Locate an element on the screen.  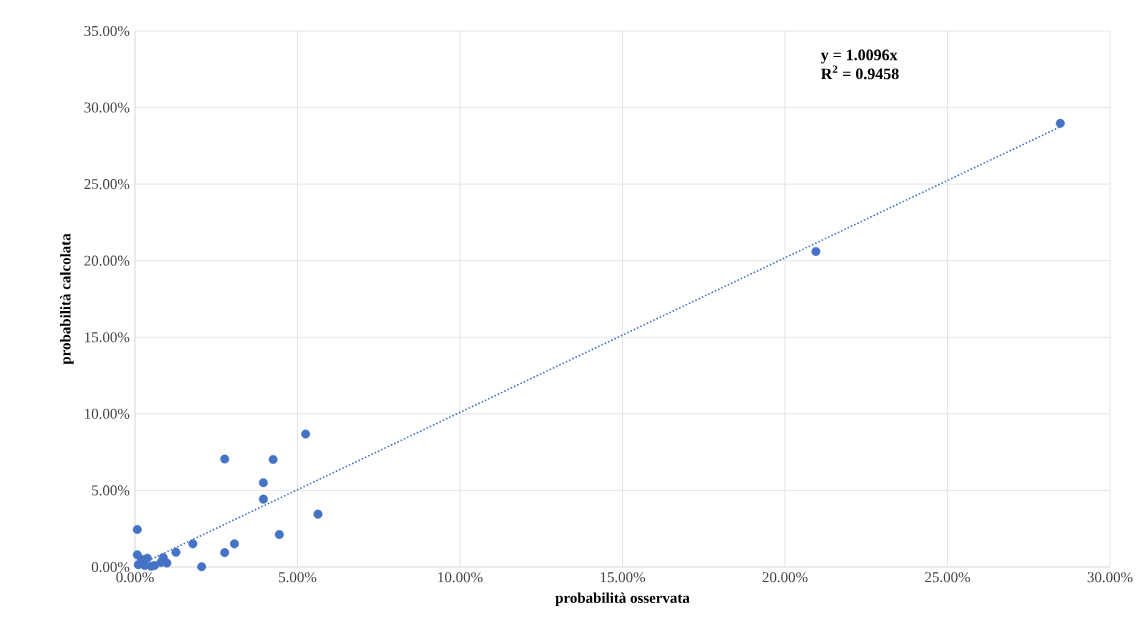
y-tick-label: 10.00% is located at coordinates (107, 413).